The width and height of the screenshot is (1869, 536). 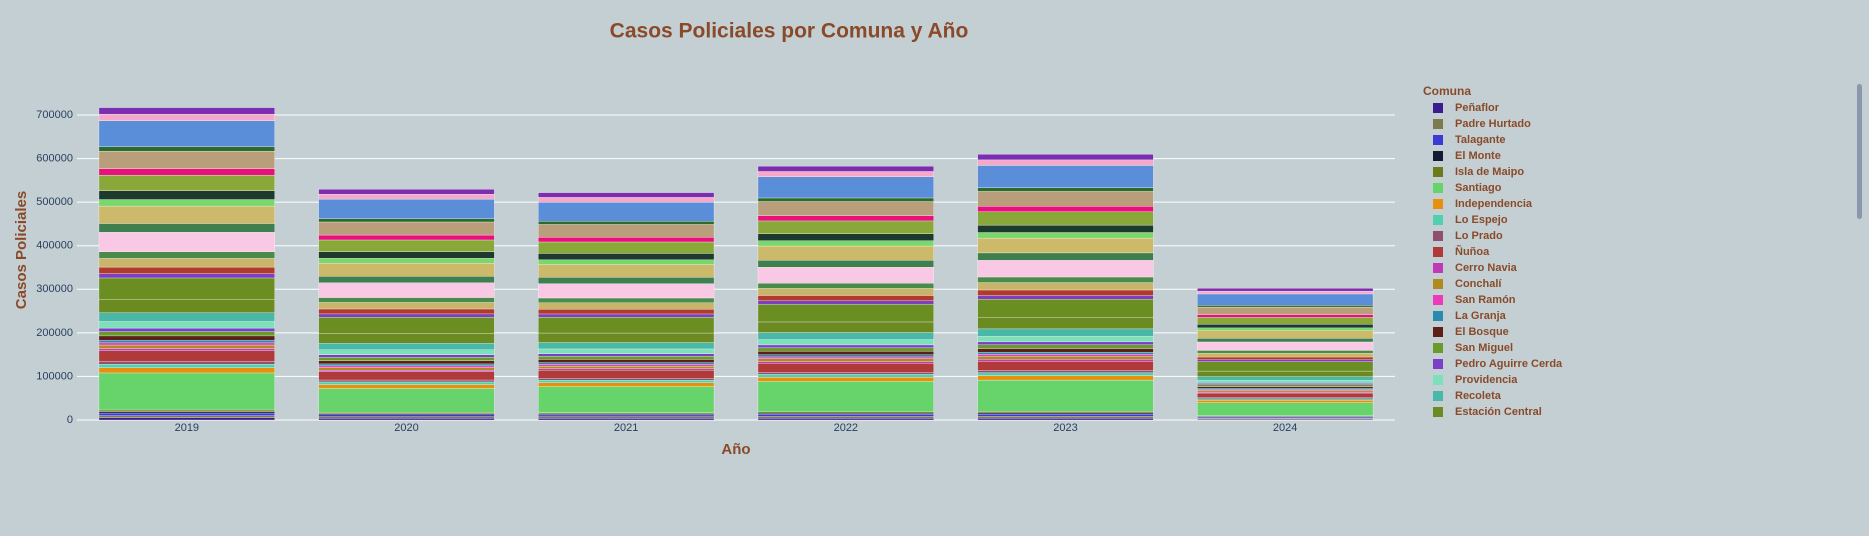 What do you see at coordinates (1479, 236) in the screenshot?
I see `legend-label: Lo Prado` at bounding box center [1479, 236].